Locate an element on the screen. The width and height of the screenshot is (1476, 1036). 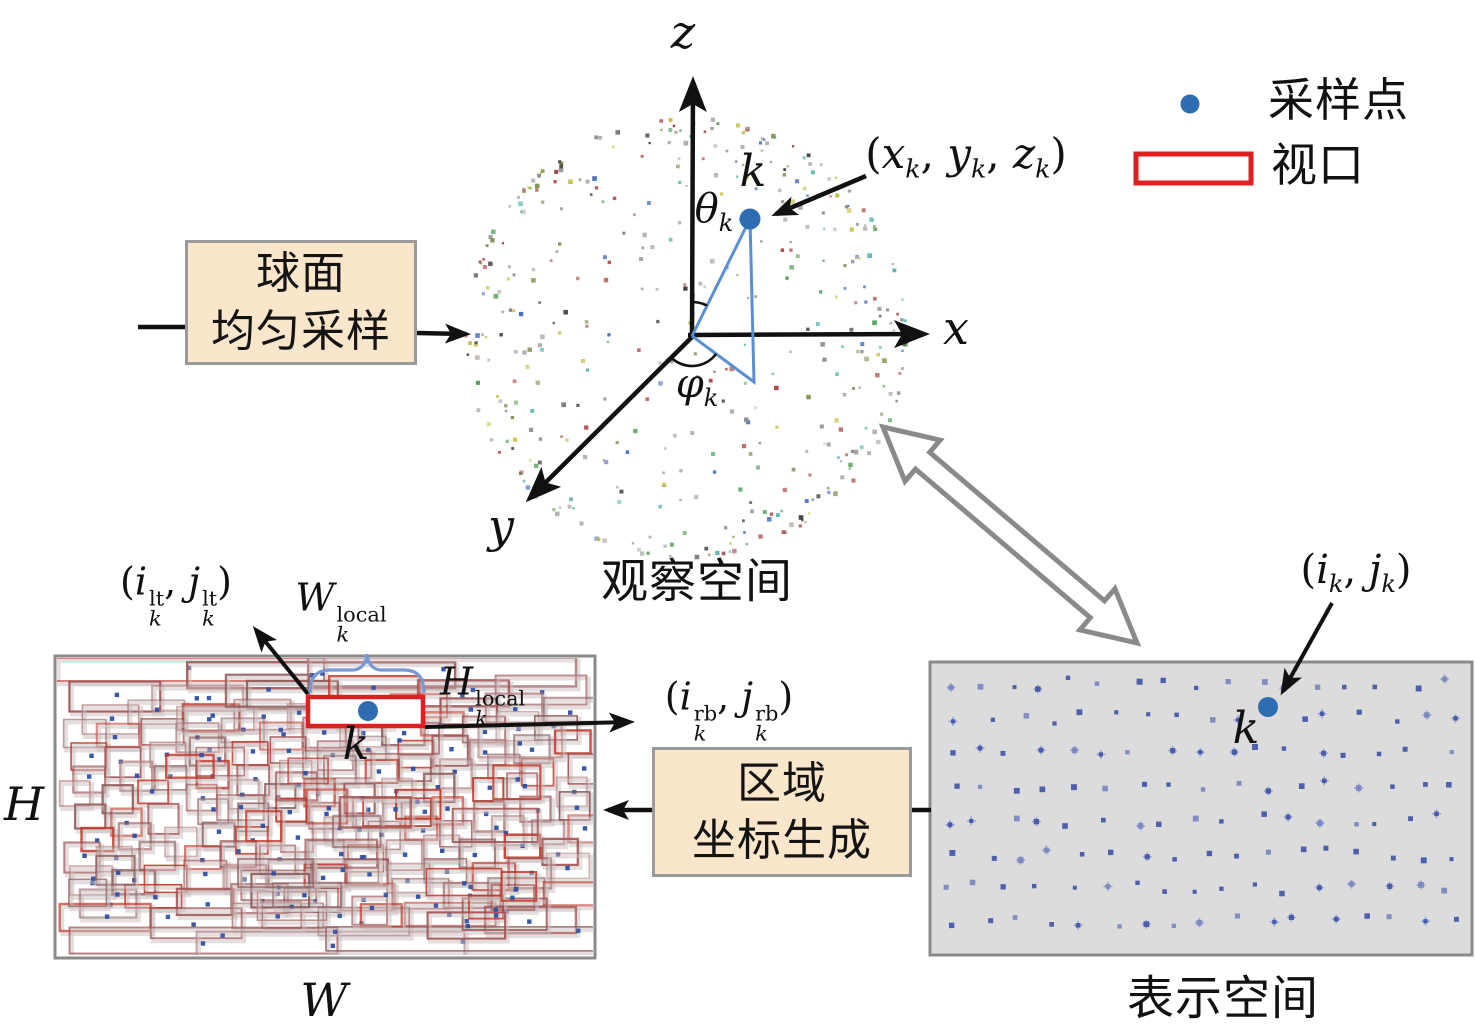
spherical-triangle is located at coordinates (723, 302).